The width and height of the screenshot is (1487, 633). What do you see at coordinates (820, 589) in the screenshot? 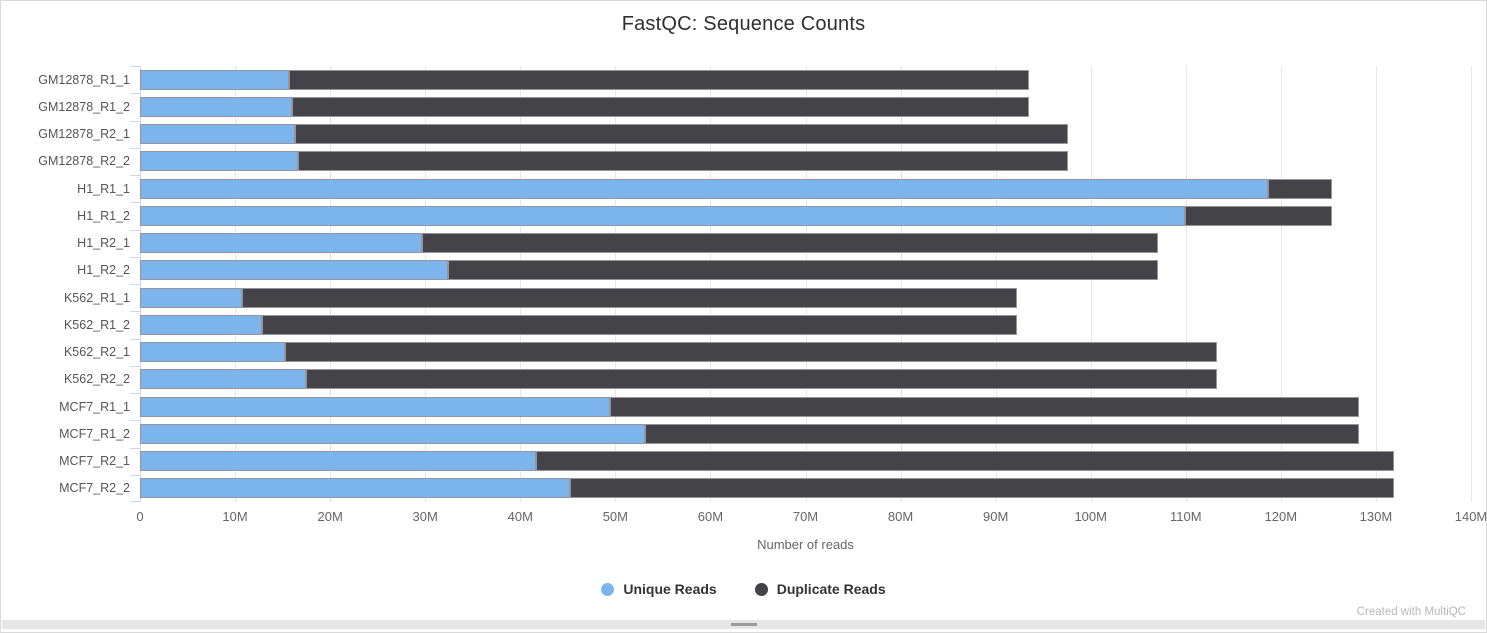
I see `legend-item-duplicate-reads: Duplicate Reads` at bounding box center [820, 589].